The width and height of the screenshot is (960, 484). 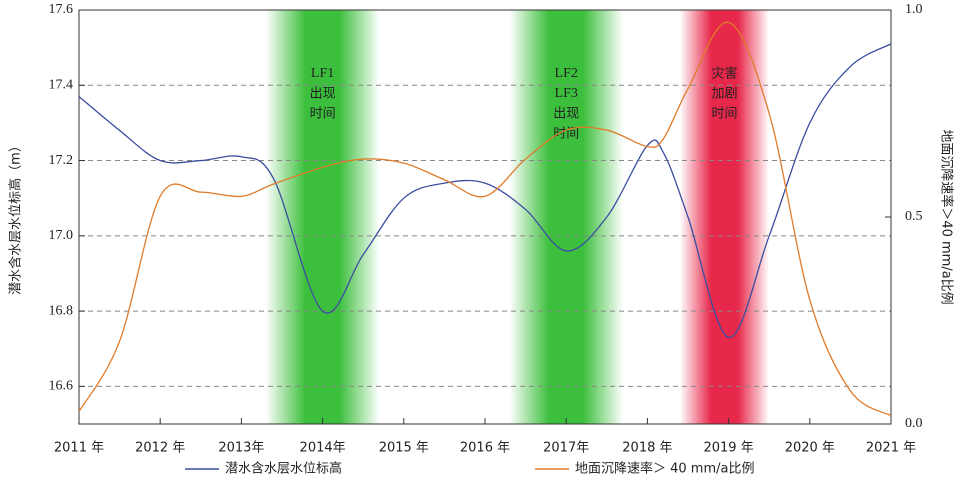 What do you see at coordinates (283, 469) in the screenshot?
I see `legend-label: 潜水含水层水位标高` at bounding box center [283, 469].